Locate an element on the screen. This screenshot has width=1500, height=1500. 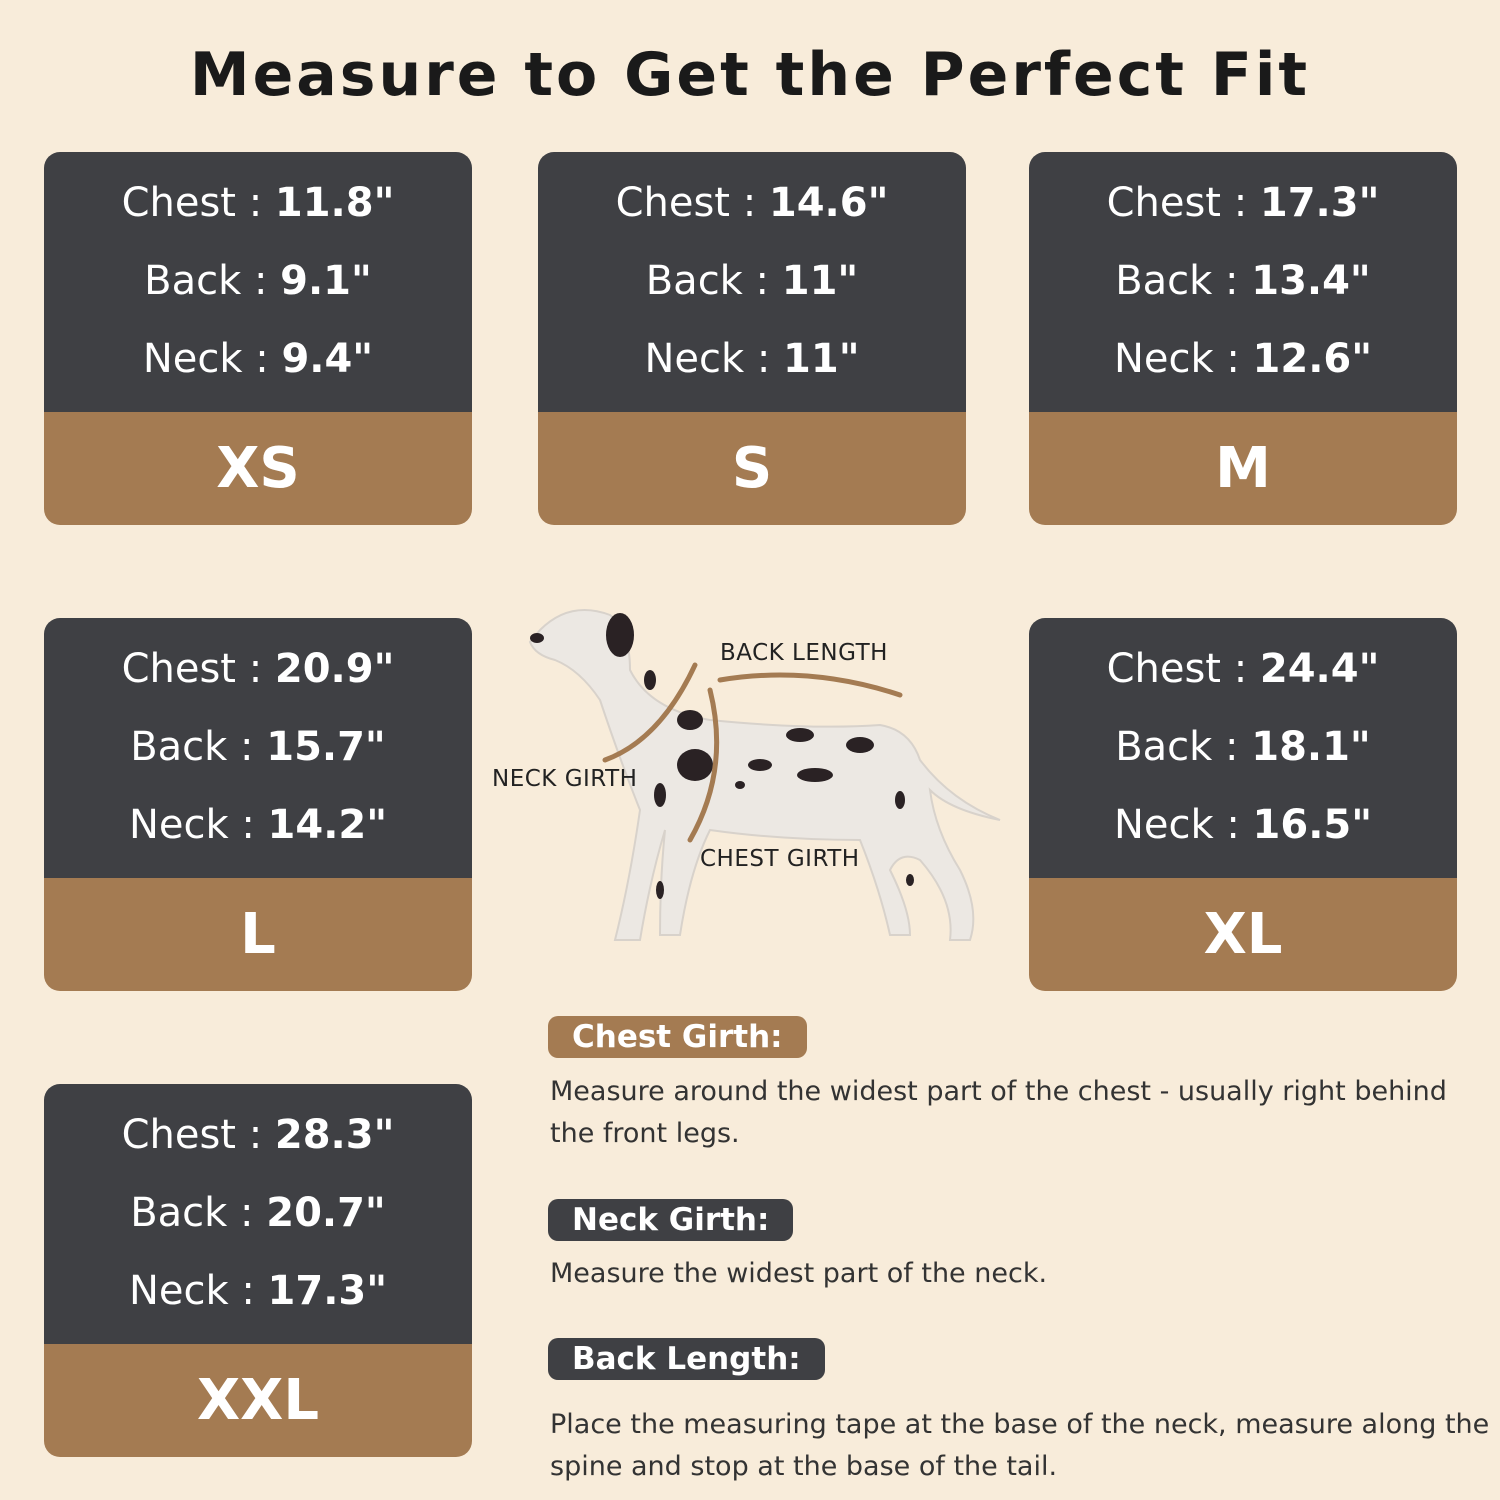
neck-girth-heading: Neck Girth: is located at coordinates (671, 1220).